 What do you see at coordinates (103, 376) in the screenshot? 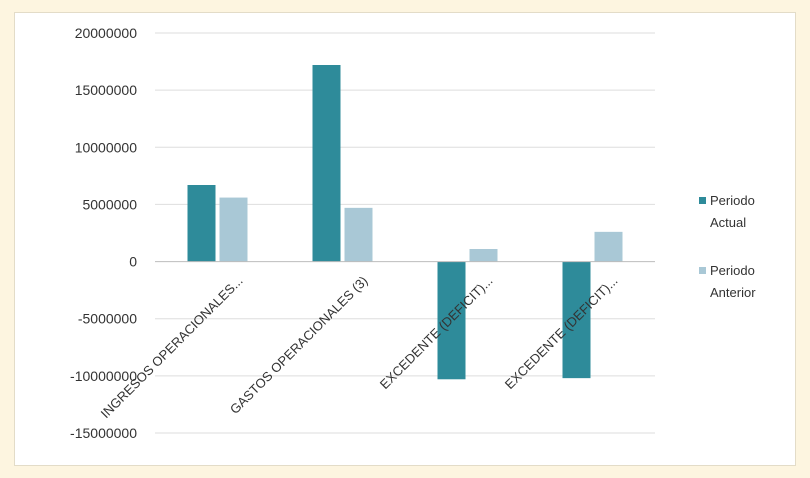
I see `y-tick-label: -10000000` at bounding box center [103, 376].